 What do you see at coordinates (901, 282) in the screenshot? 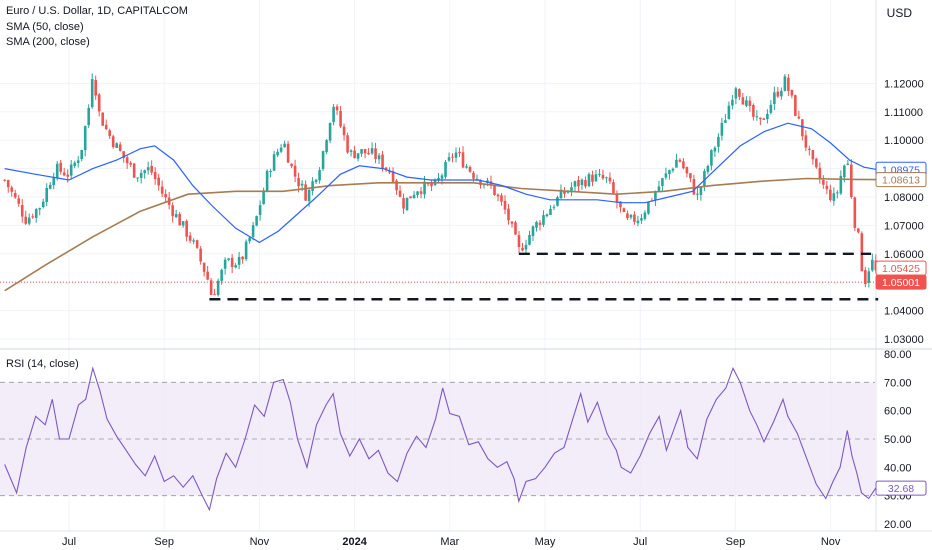
I see `price-tag-box` at bounding box center [901, 282].